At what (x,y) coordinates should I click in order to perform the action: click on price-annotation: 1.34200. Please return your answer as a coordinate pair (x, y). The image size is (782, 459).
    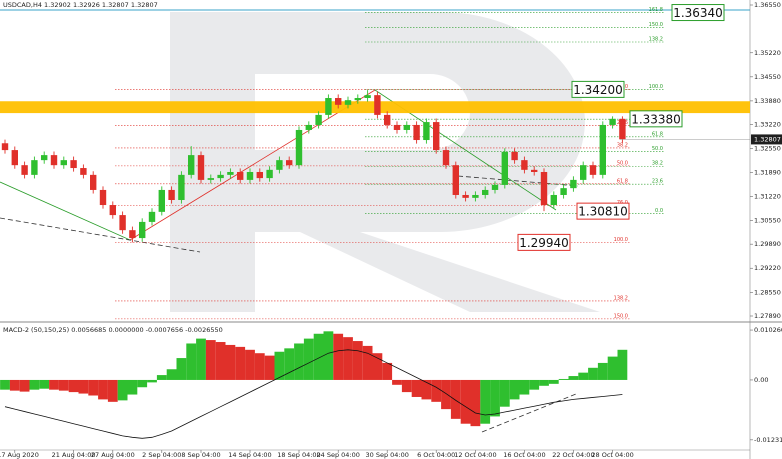
    Looking at the image, I should click on (598, 90).